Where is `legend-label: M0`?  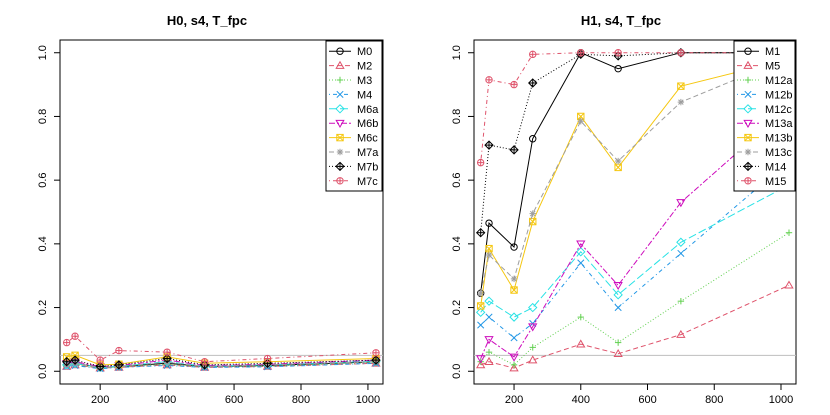
legend-label: M0 is located at coordinates (364, 52).